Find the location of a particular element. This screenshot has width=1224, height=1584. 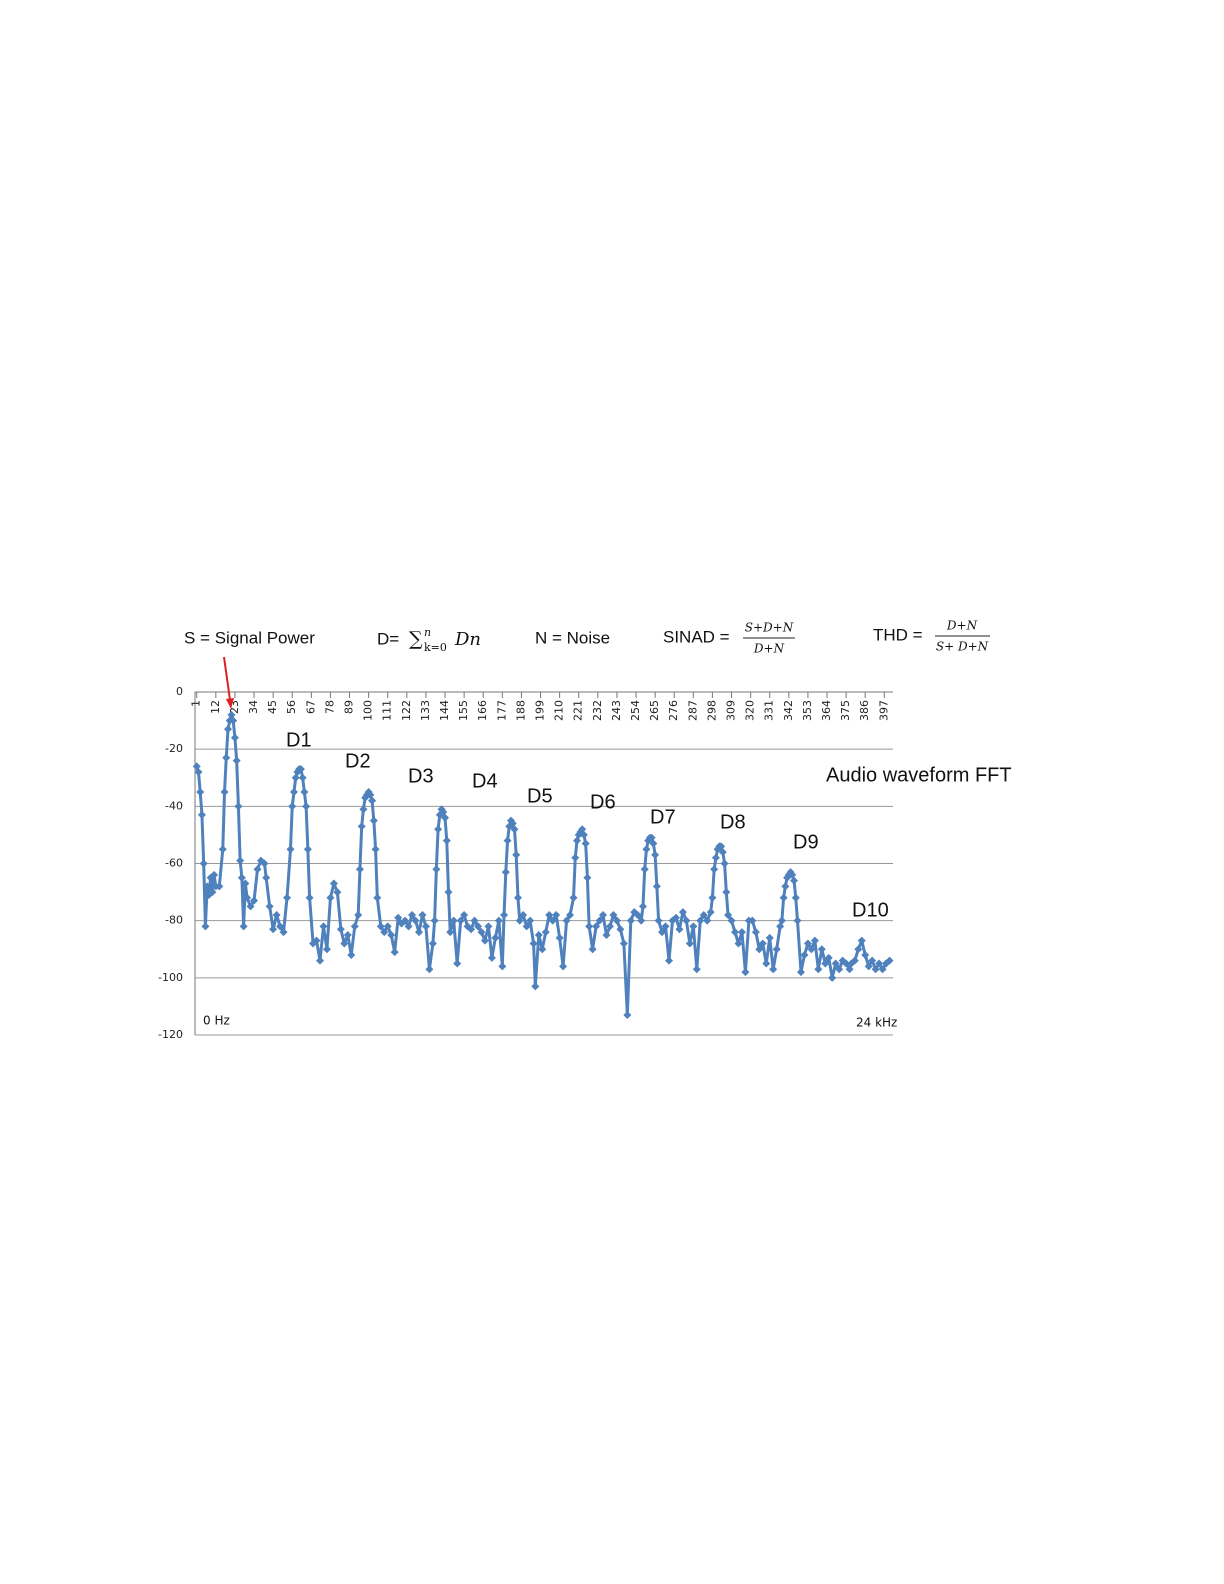

x-tick-label: 232 is located at coordinates (597, 710).